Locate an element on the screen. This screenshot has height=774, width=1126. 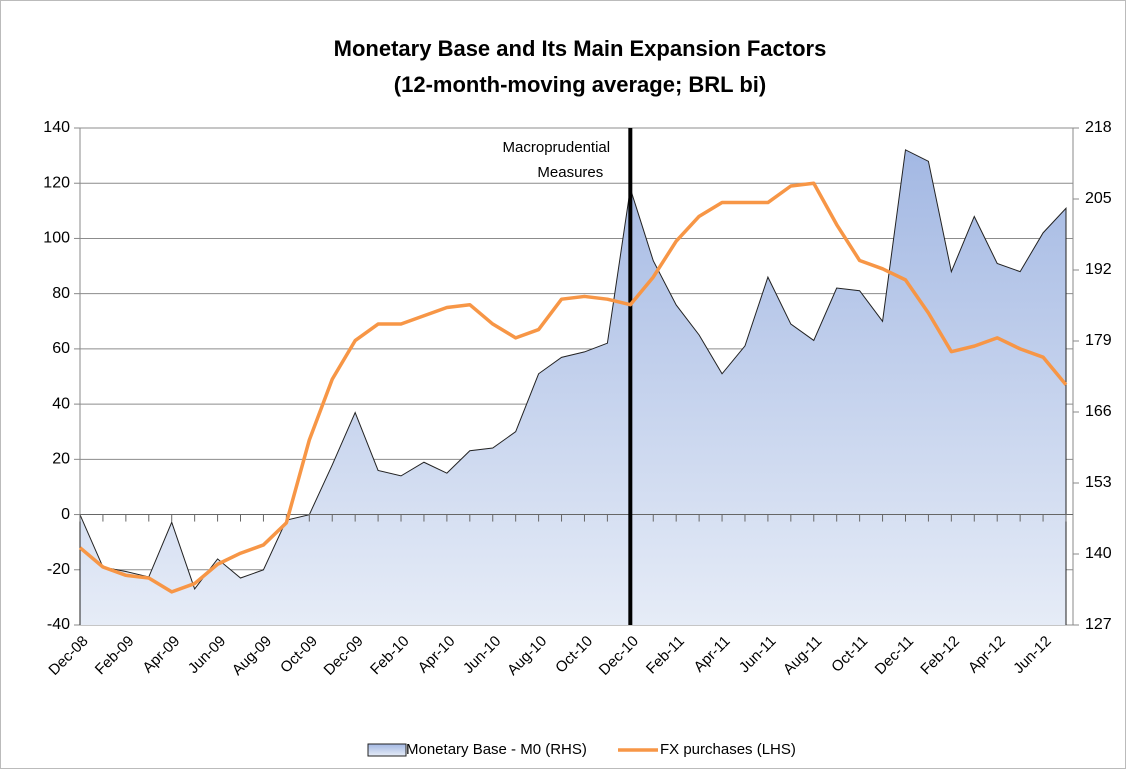
y2-tick-label: 140 is located at coordinates (1098, 553).